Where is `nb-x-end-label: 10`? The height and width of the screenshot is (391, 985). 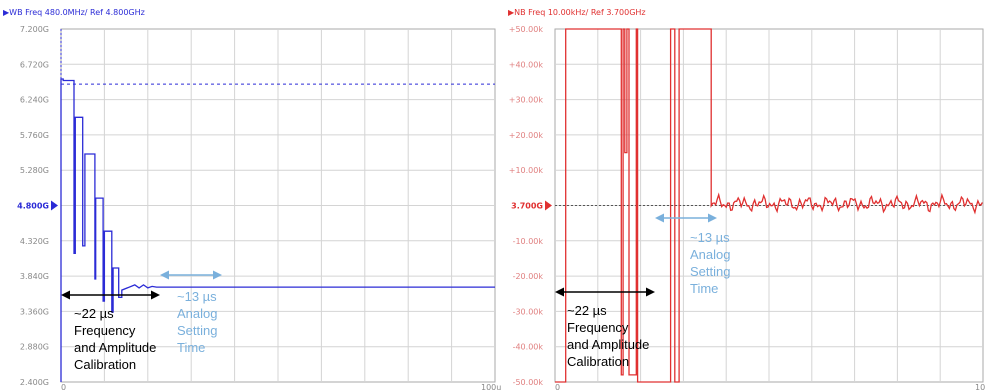
nb-x-end-label: 10 is located at coordinates (980, 387).